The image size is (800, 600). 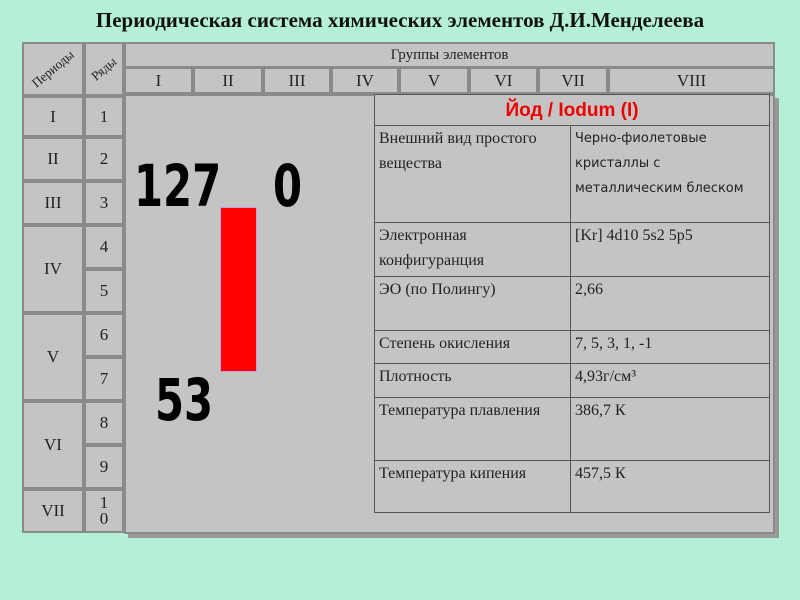 What do you see at coordinates (472, 486) in the screenshot?
I see `property-label: Температура кипения` at bounding box center [472, 486].